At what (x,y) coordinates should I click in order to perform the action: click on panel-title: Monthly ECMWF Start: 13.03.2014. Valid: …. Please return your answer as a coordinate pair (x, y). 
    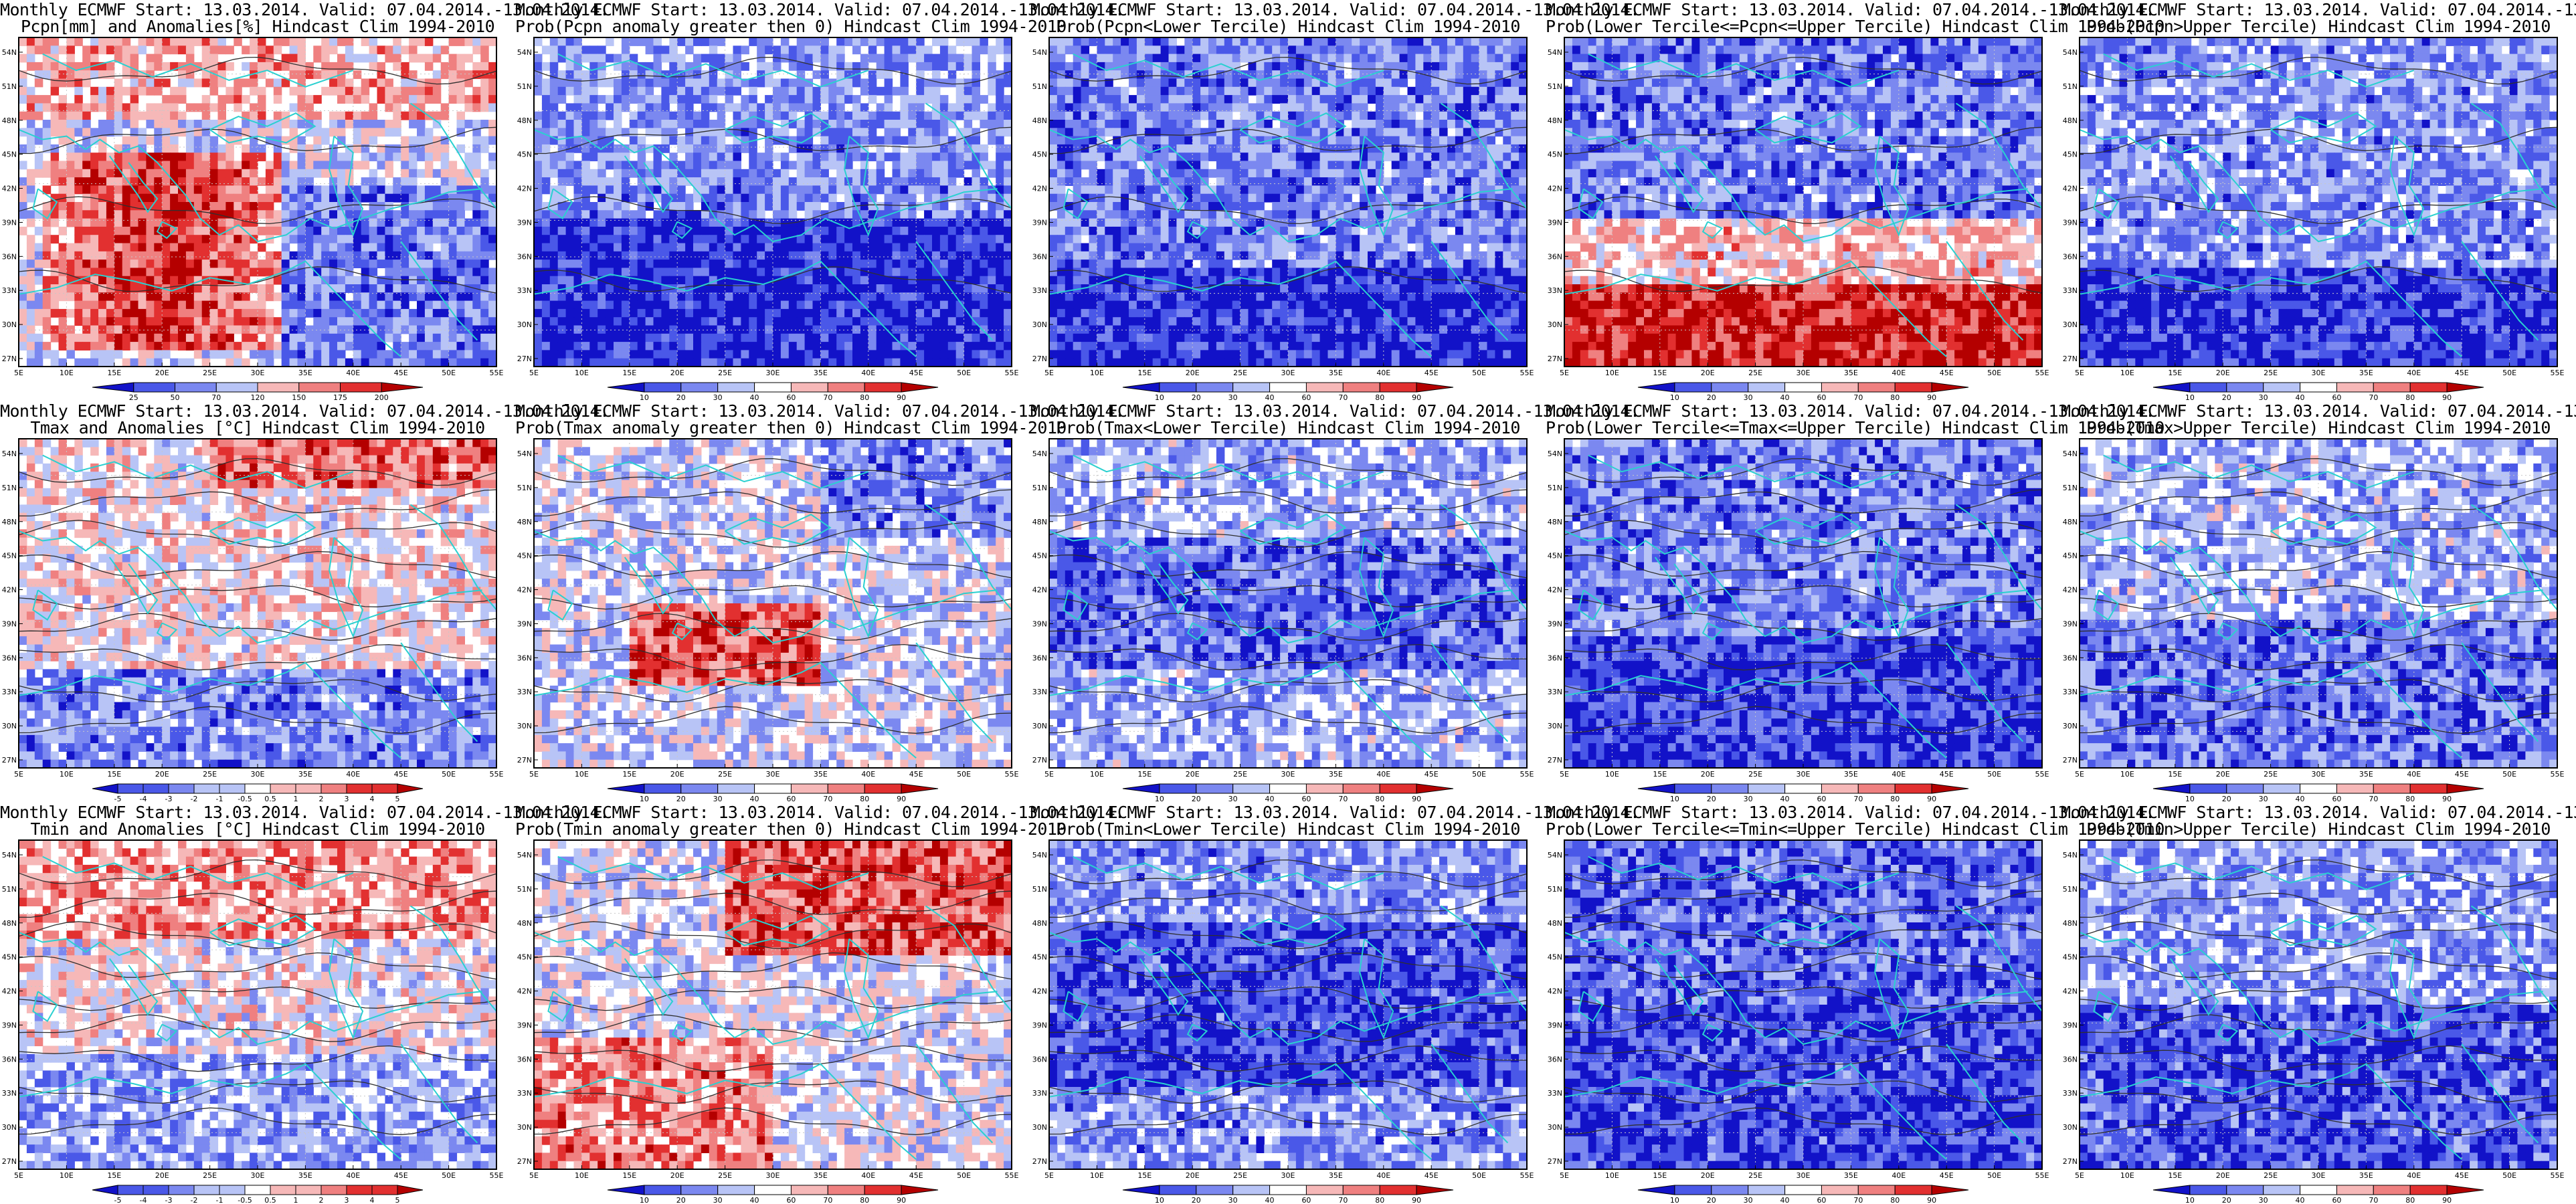
    Looking at the image, I should click on (305, 419).